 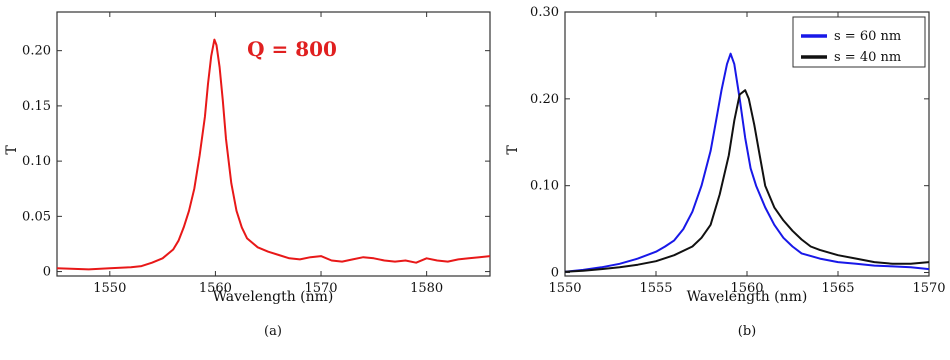 What do you see at coordinates (36, 216) in the screenshot?
I see `y-tick-label: 0.05` at bounding box center [36, 216].